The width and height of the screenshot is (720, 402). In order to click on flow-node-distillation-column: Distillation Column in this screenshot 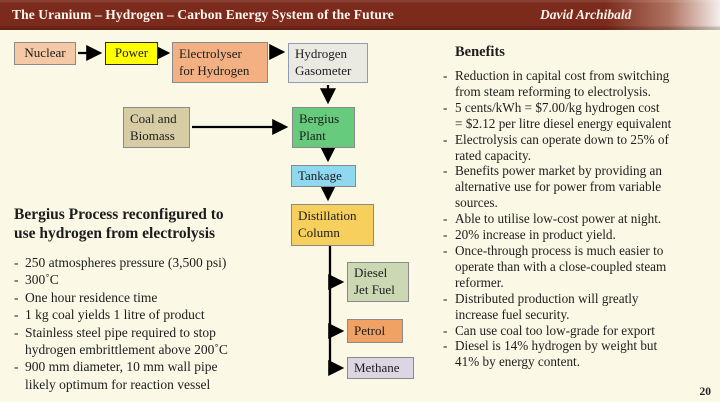, I will do `click(332, 225)`.